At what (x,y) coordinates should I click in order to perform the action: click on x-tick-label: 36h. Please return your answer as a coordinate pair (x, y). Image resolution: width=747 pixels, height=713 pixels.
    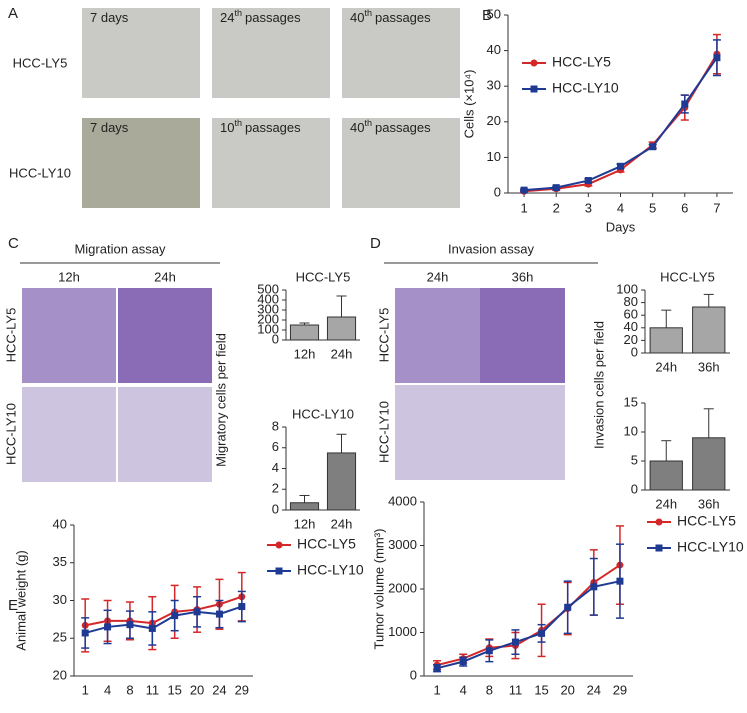
    Looking at the image, I should click on (709, 366).